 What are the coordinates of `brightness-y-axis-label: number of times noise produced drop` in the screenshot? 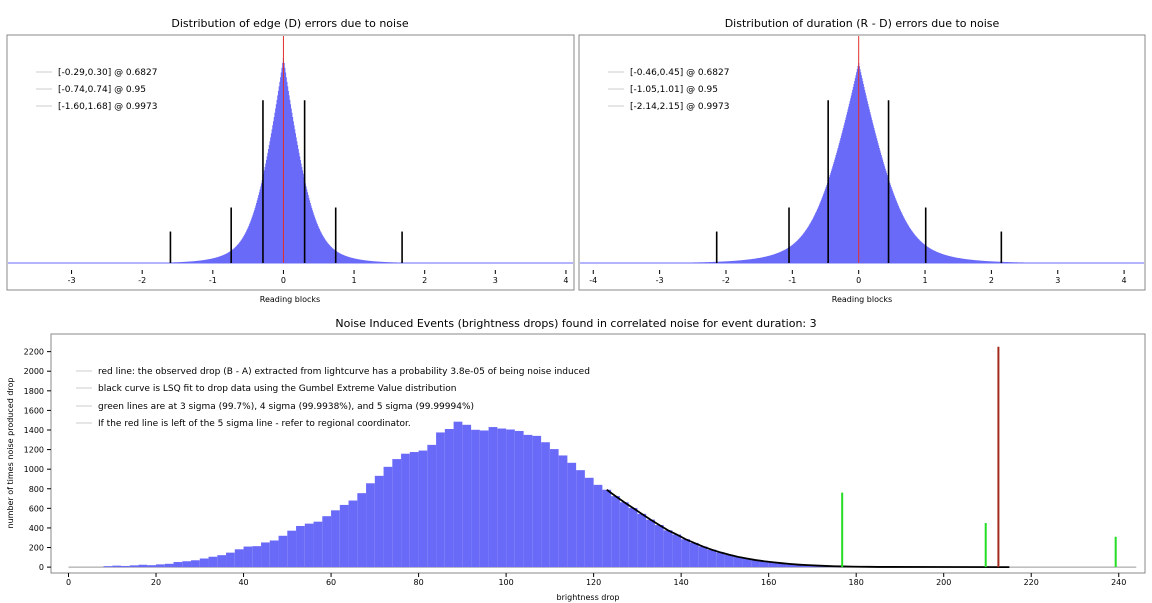 It's located at (10, 453).